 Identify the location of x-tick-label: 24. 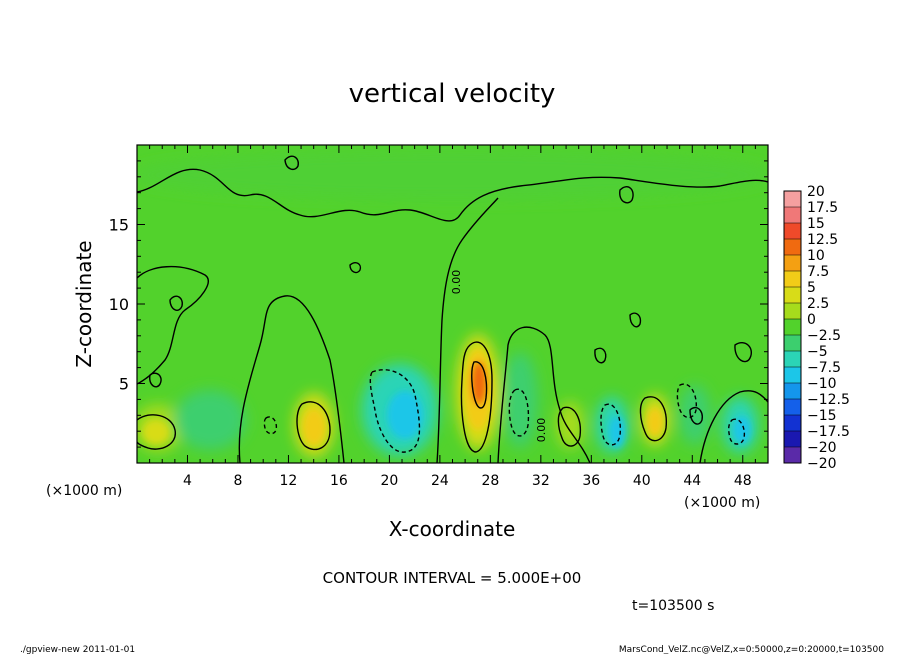
(440, 481).